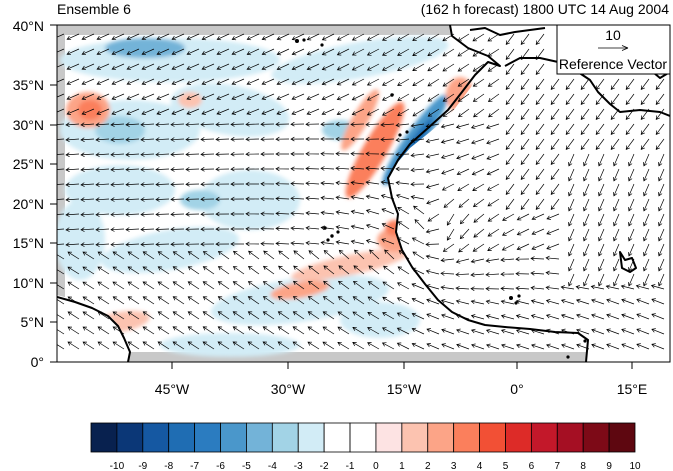  I want to click on lat-label-0: 0°, so click(37, 362).